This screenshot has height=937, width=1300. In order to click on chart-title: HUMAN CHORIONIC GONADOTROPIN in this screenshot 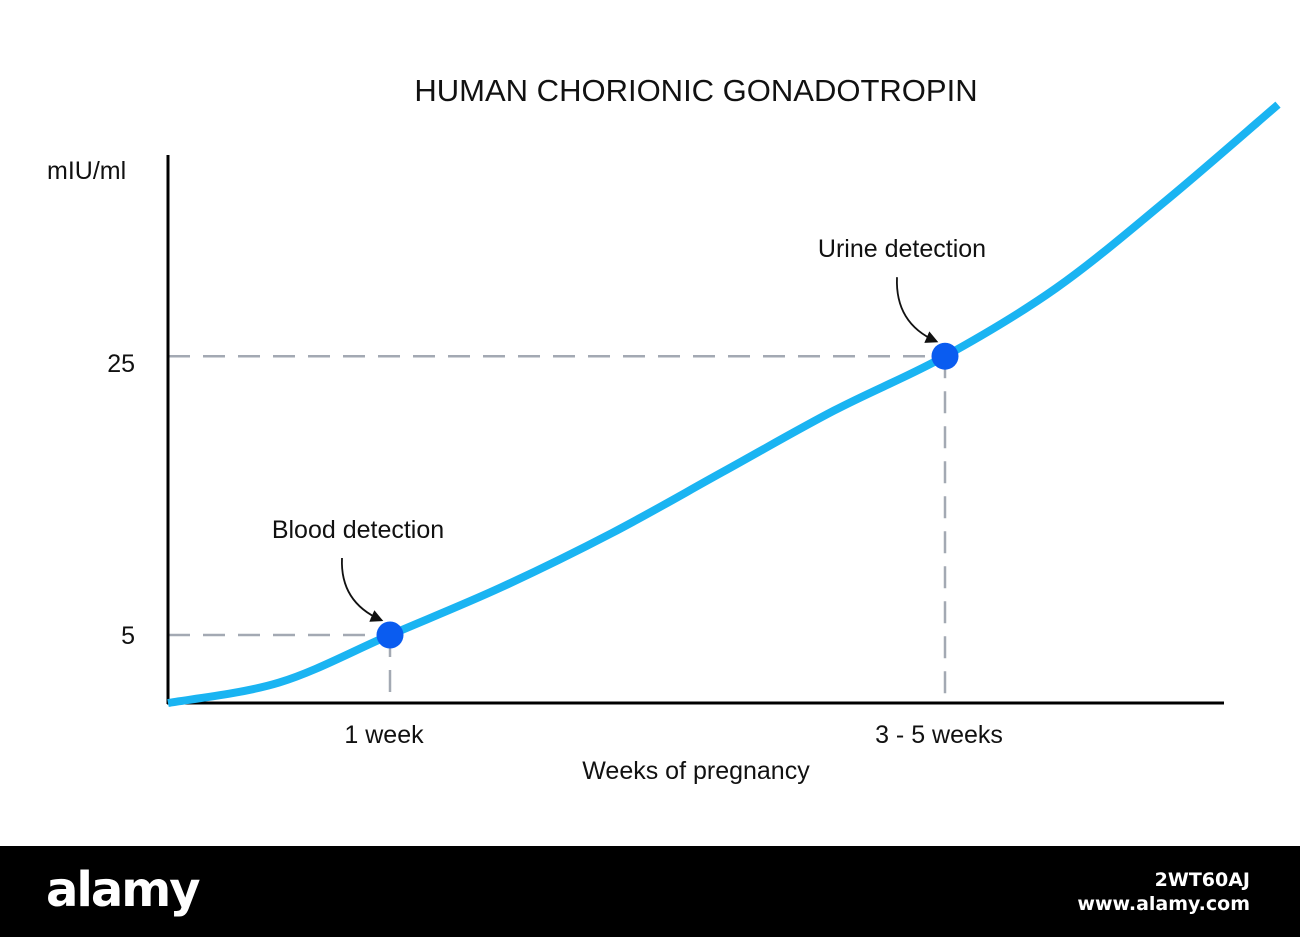, I will do `click(695, 90)`.